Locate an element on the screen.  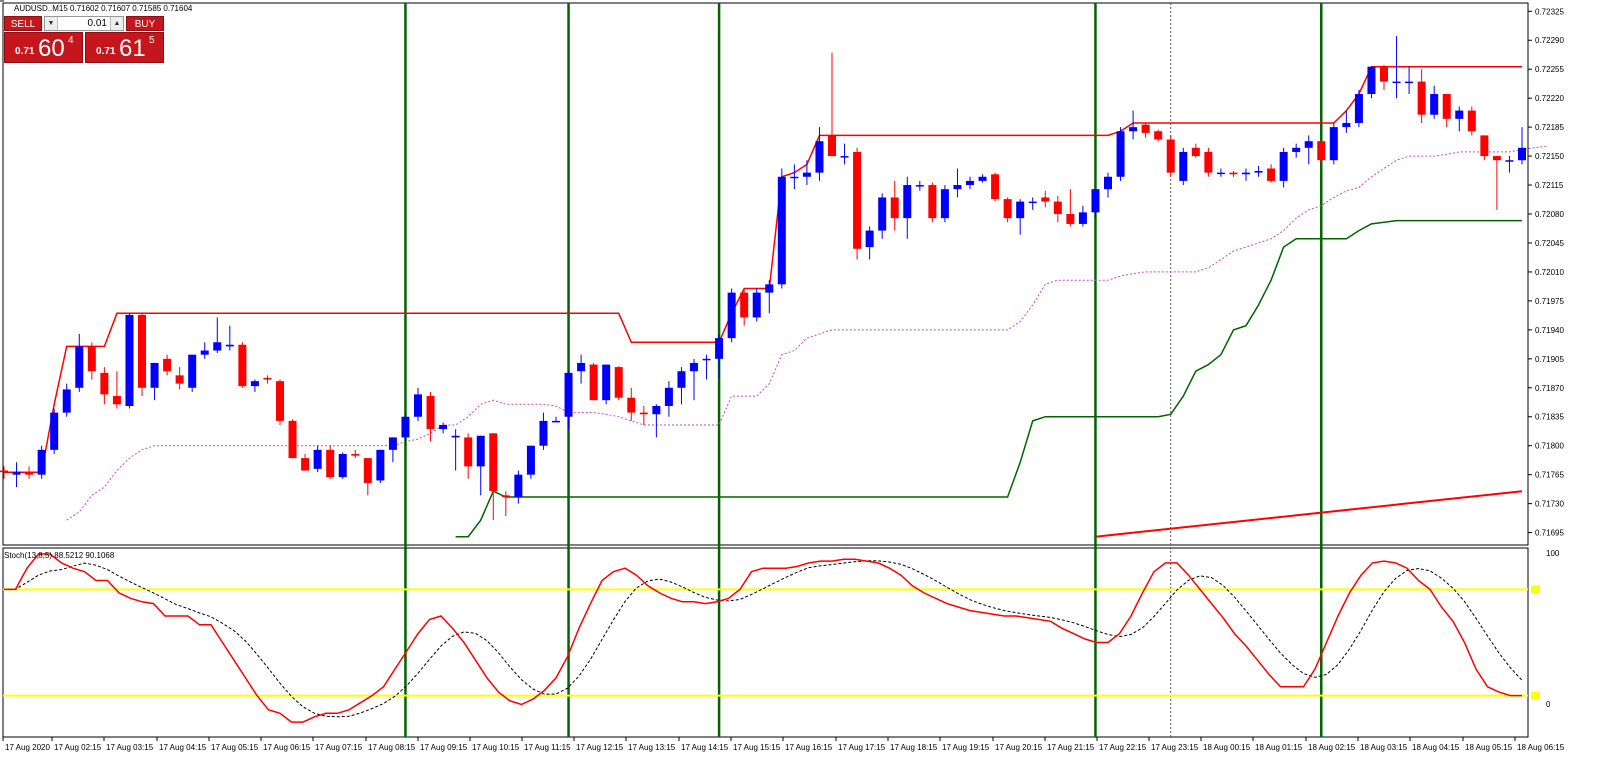
buy-price-sup: 5 is located at coordinates (152, 40).